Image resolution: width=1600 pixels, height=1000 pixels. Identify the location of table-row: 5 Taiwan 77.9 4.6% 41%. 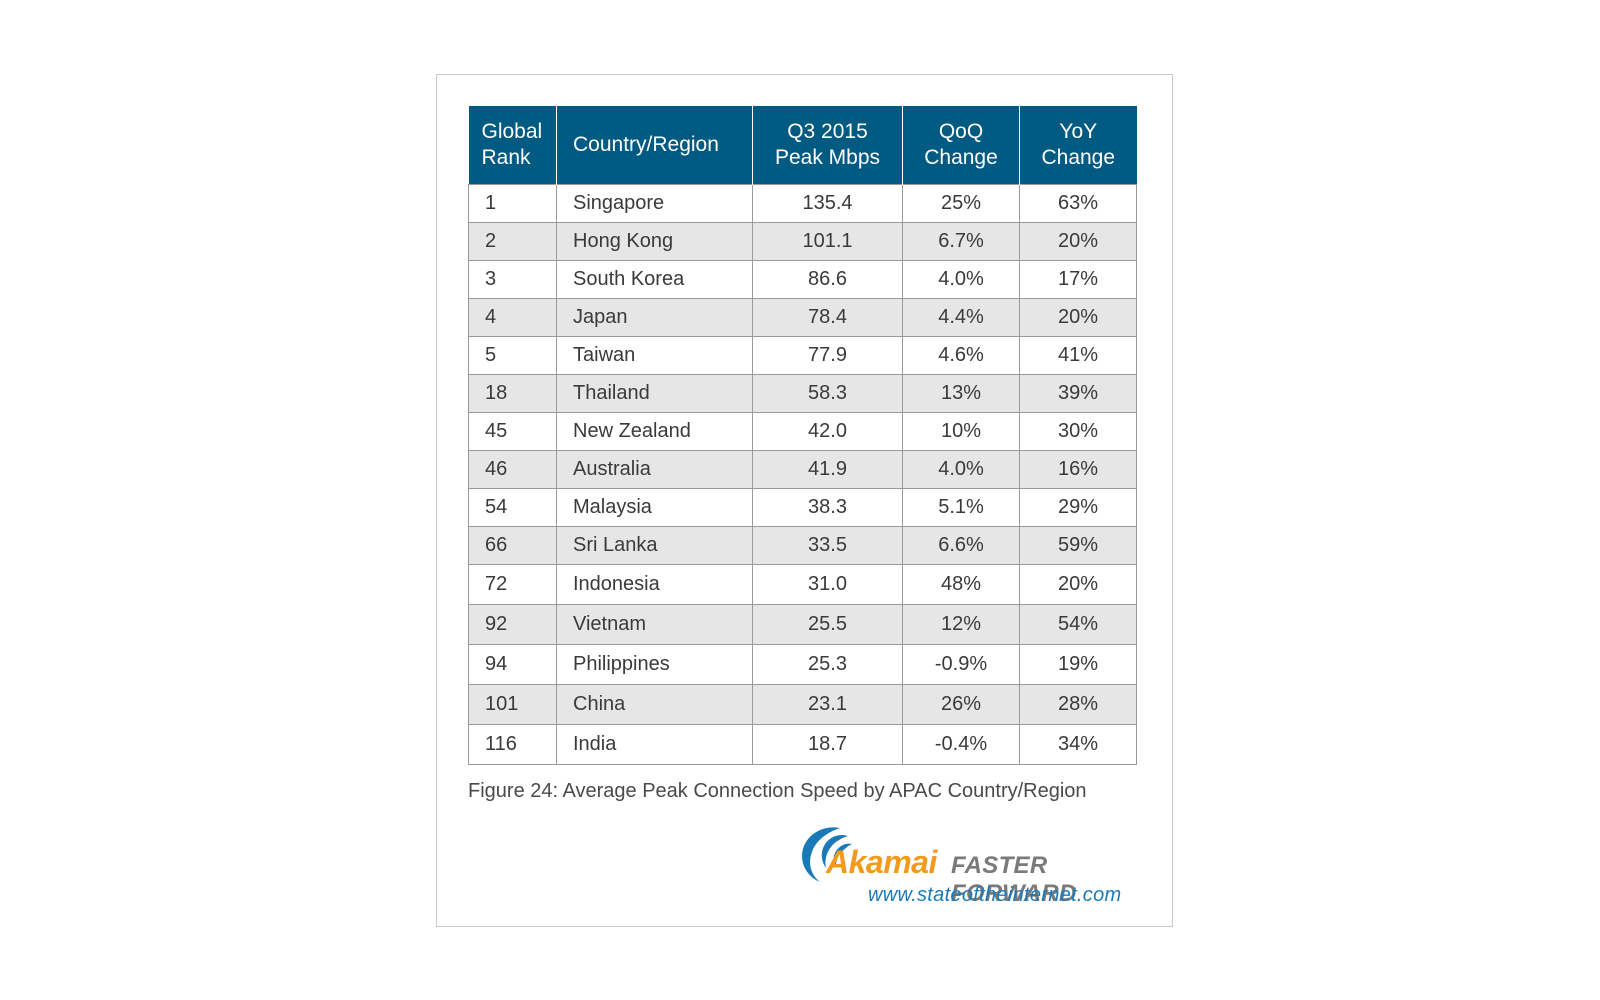
(802, 355).